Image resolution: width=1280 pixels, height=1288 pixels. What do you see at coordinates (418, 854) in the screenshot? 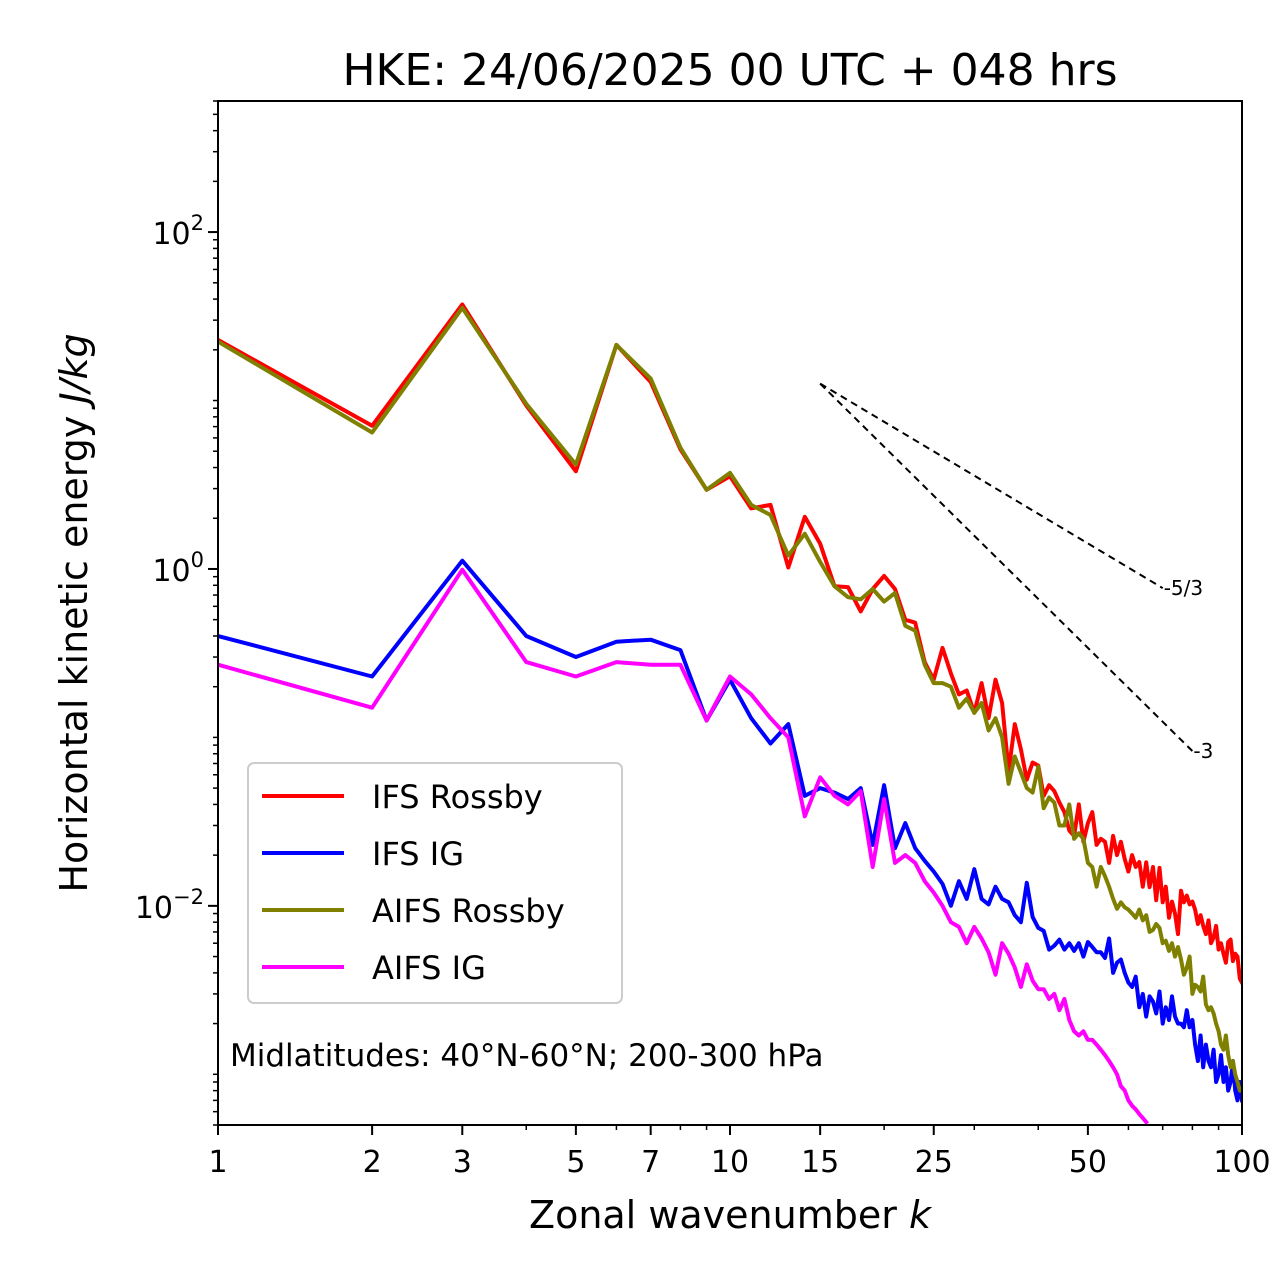
I see `legend-label-ifs-ig: IFS IG` at bounding box center [418, 854].